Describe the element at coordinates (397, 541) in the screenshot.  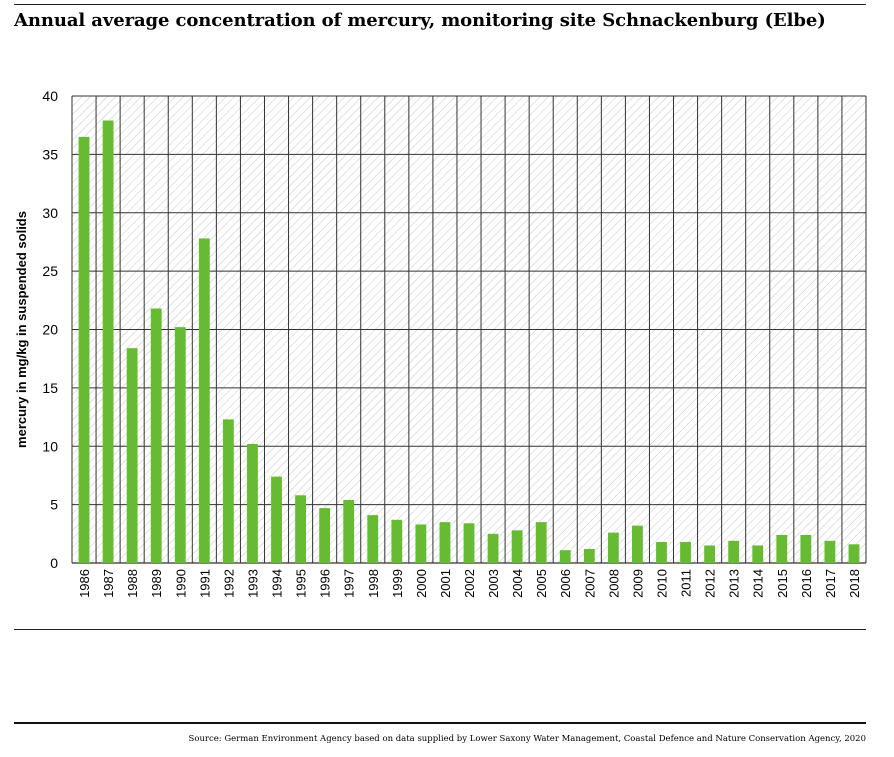
I see `bar-1999` at that location.